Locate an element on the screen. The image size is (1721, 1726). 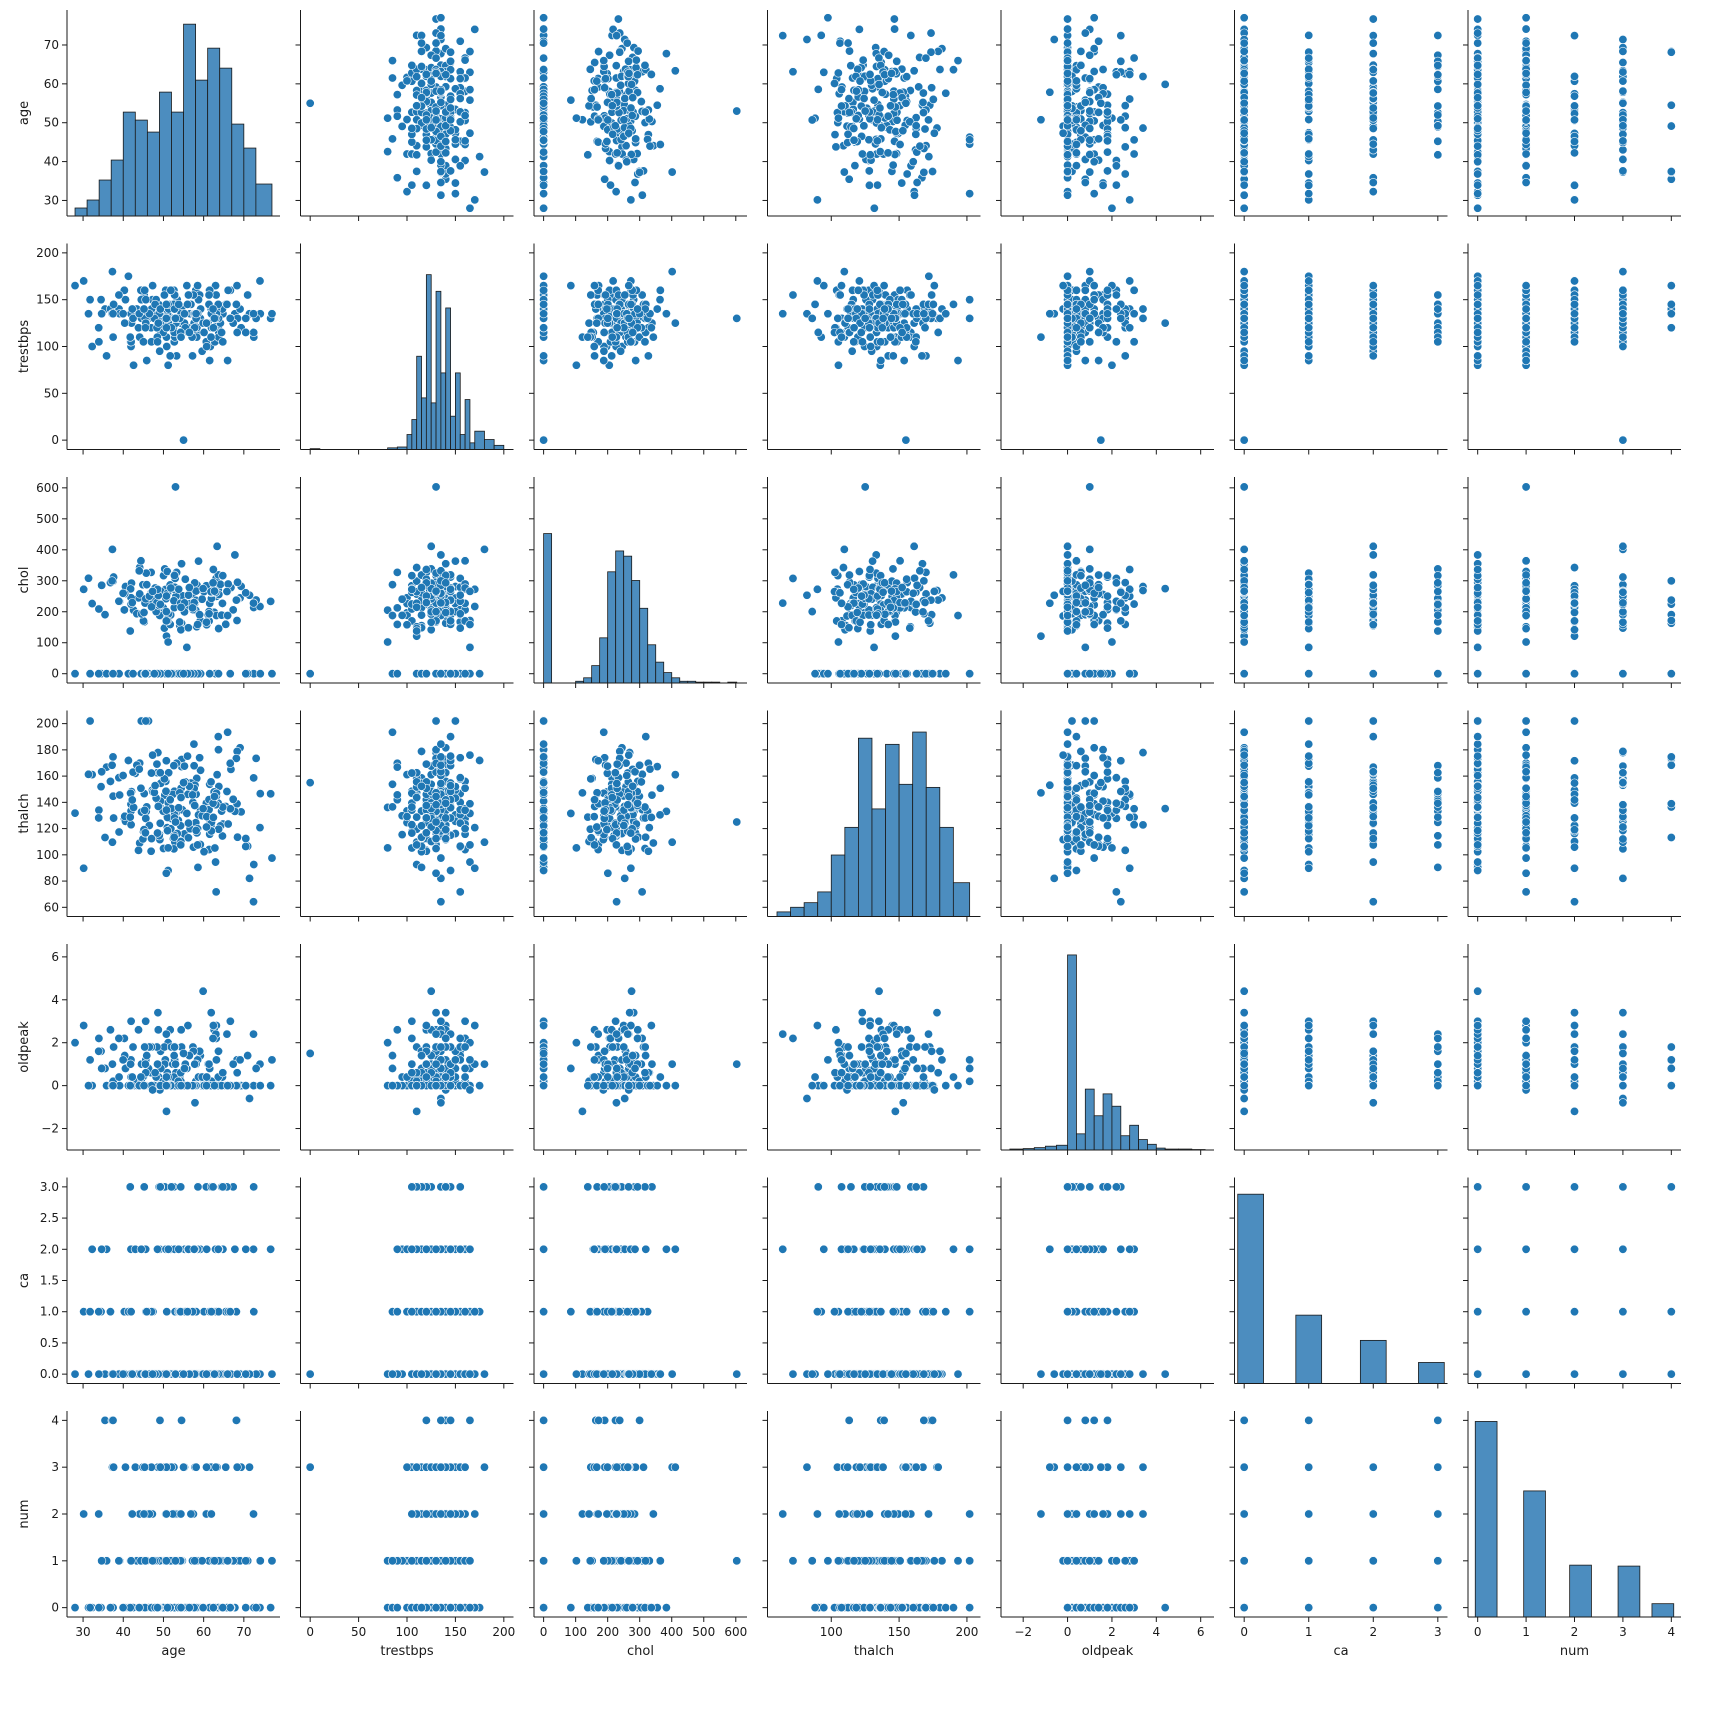
y-tick-label: 300 is located at coordinates (47, 581).